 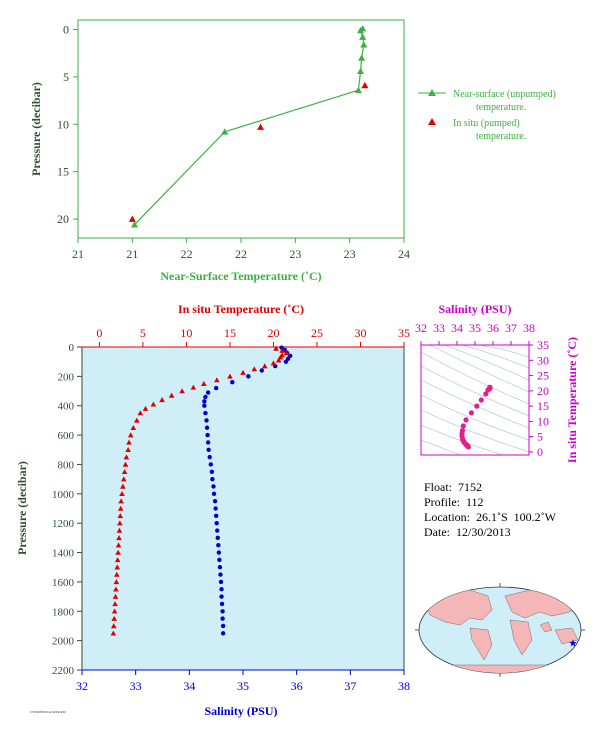 I want to click on ts-y-tick-label: 25, so click(x=543, y=376).